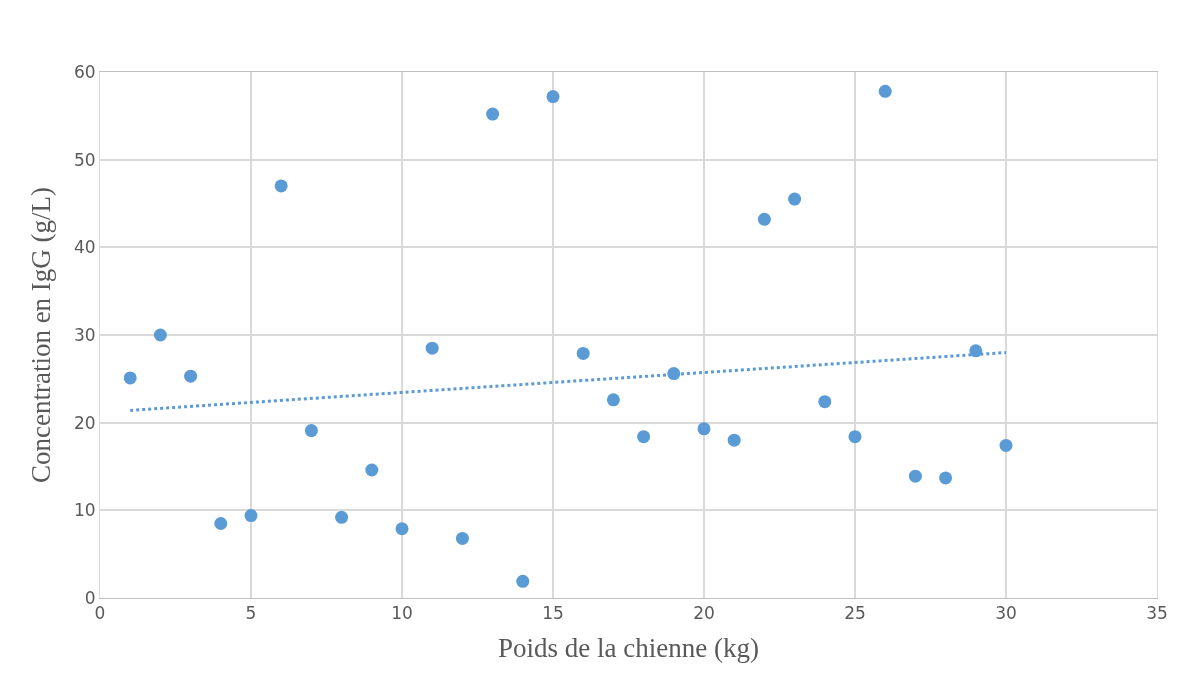  What do you see at coordinates (84, 334) in the screenshot?
I see `y-tick-label: 30` at bounding box center [84, 334].